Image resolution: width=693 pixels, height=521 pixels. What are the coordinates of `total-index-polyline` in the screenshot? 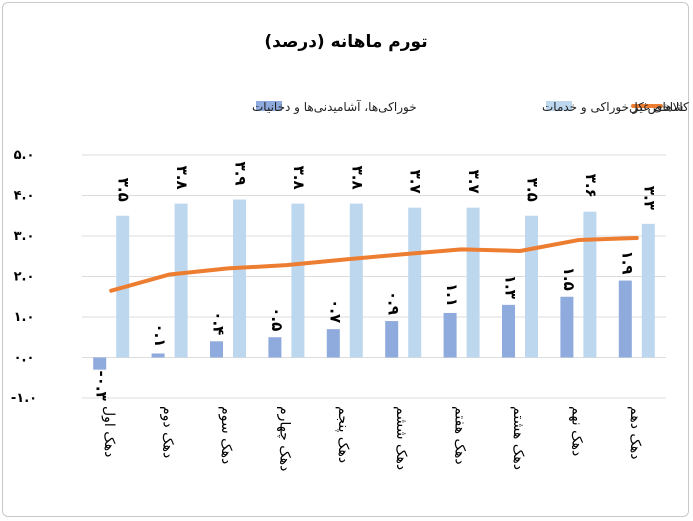 It's located at (374, 264).